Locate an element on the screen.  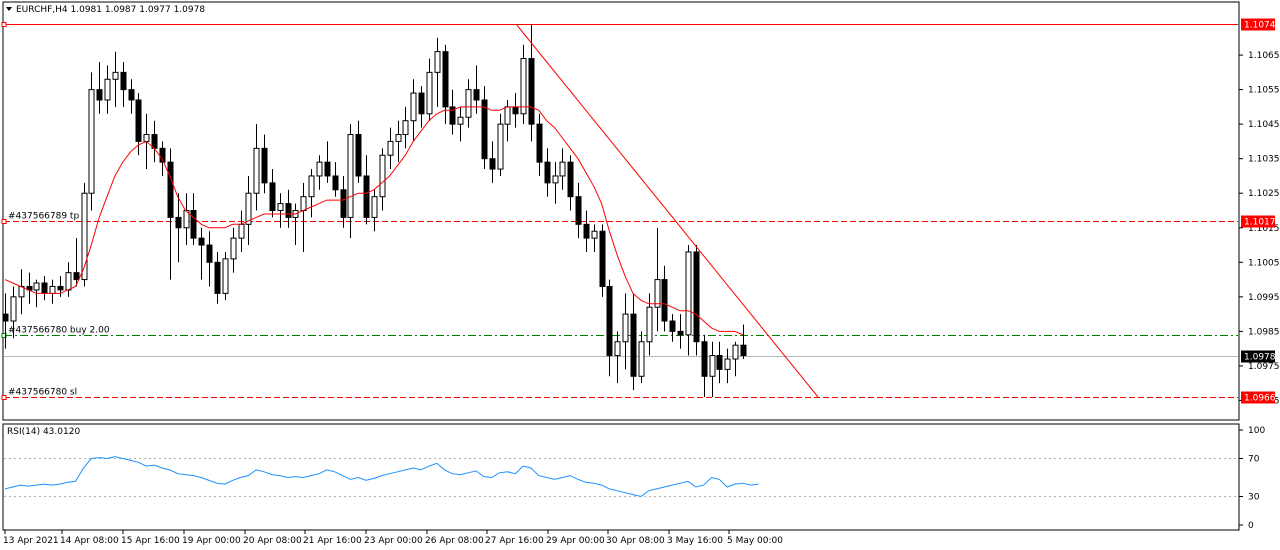
price-tick-label: 1.1015 is located at coordinates (1264, 229).